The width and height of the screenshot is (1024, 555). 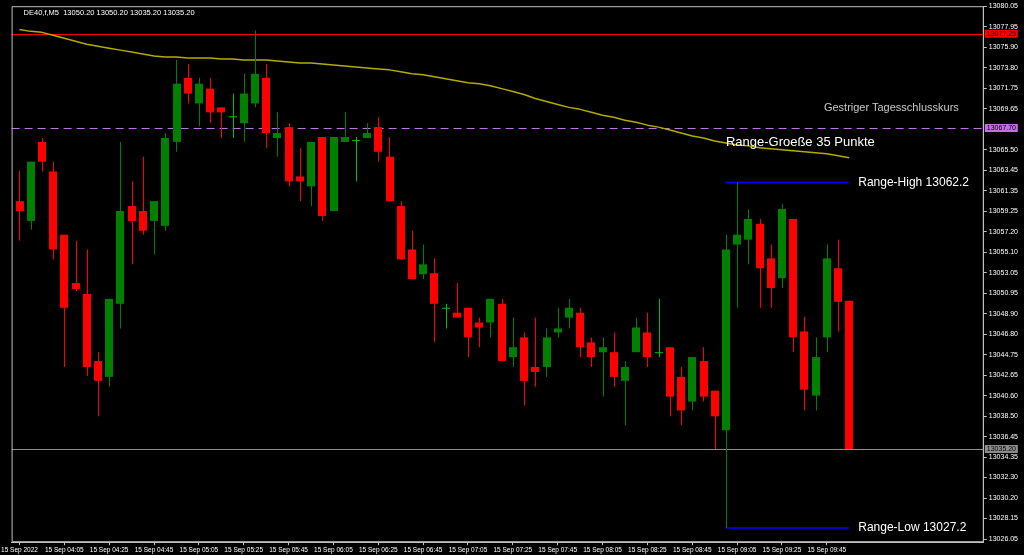 What do you see at coordinates (912, 527) in the screenshot?
I see `text: Range-Low 13027.2` at bounding box center [912, 527].